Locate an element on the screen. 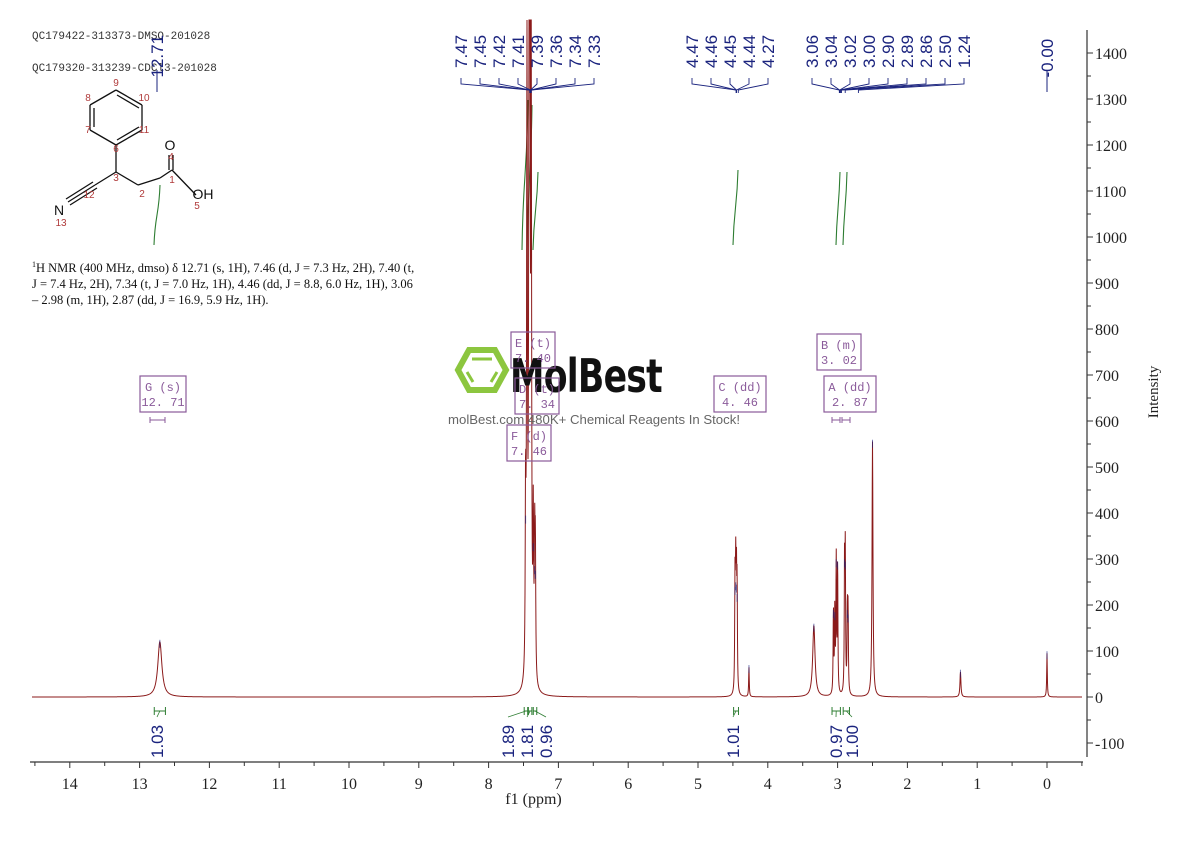 The width and height of the screenshot is (1190, 841). y-tick-label: 600 is located at coordinates (1107, 422).